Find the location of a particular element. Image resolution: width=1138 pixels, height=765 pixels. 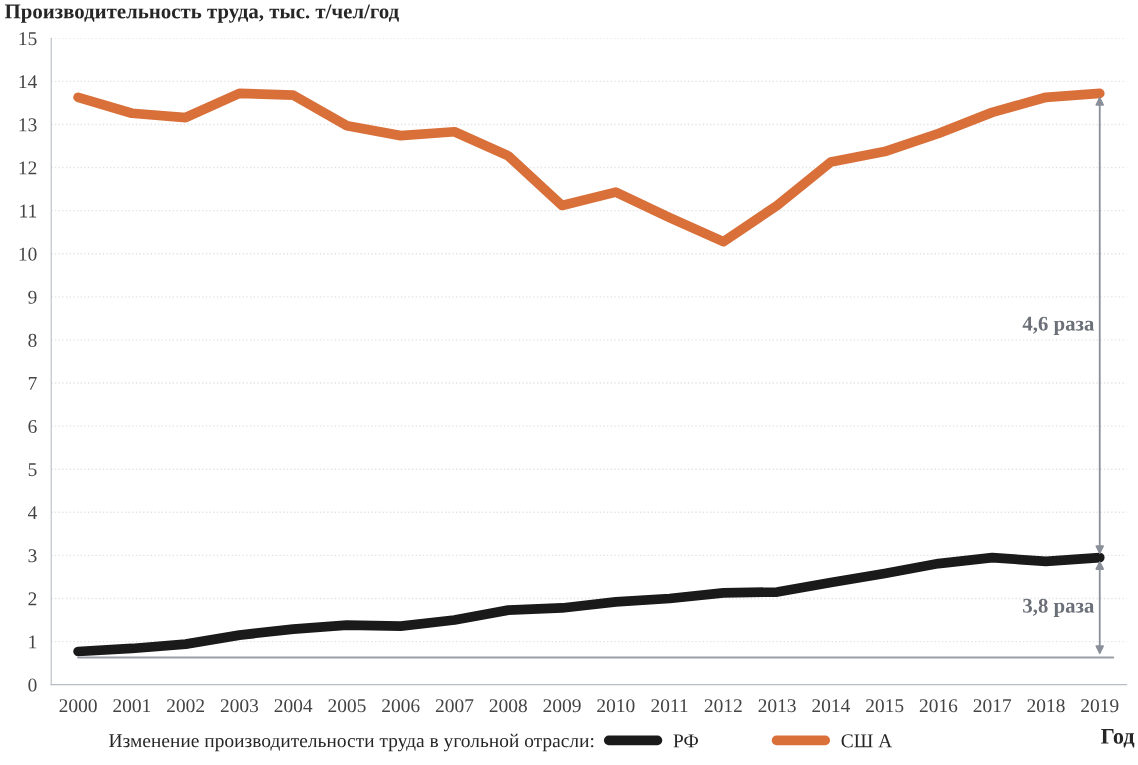

x-tick-label: 2012 is located at coordinates (723, 706).